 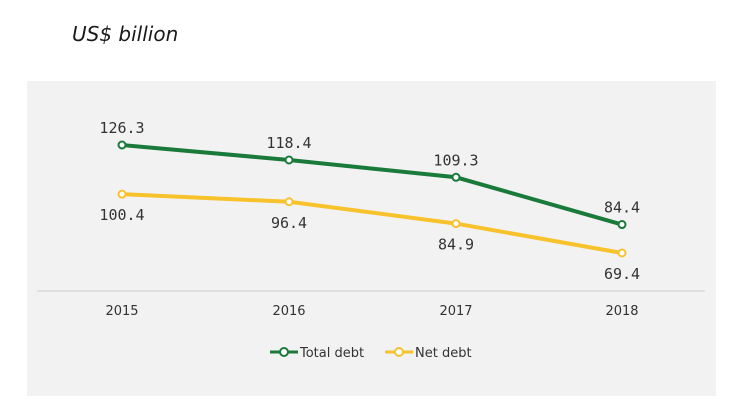 What do you see at coordinates (455, 311) in the screenshot?
I see `x-tick-label: 2017` at bounding box center [455, 311].